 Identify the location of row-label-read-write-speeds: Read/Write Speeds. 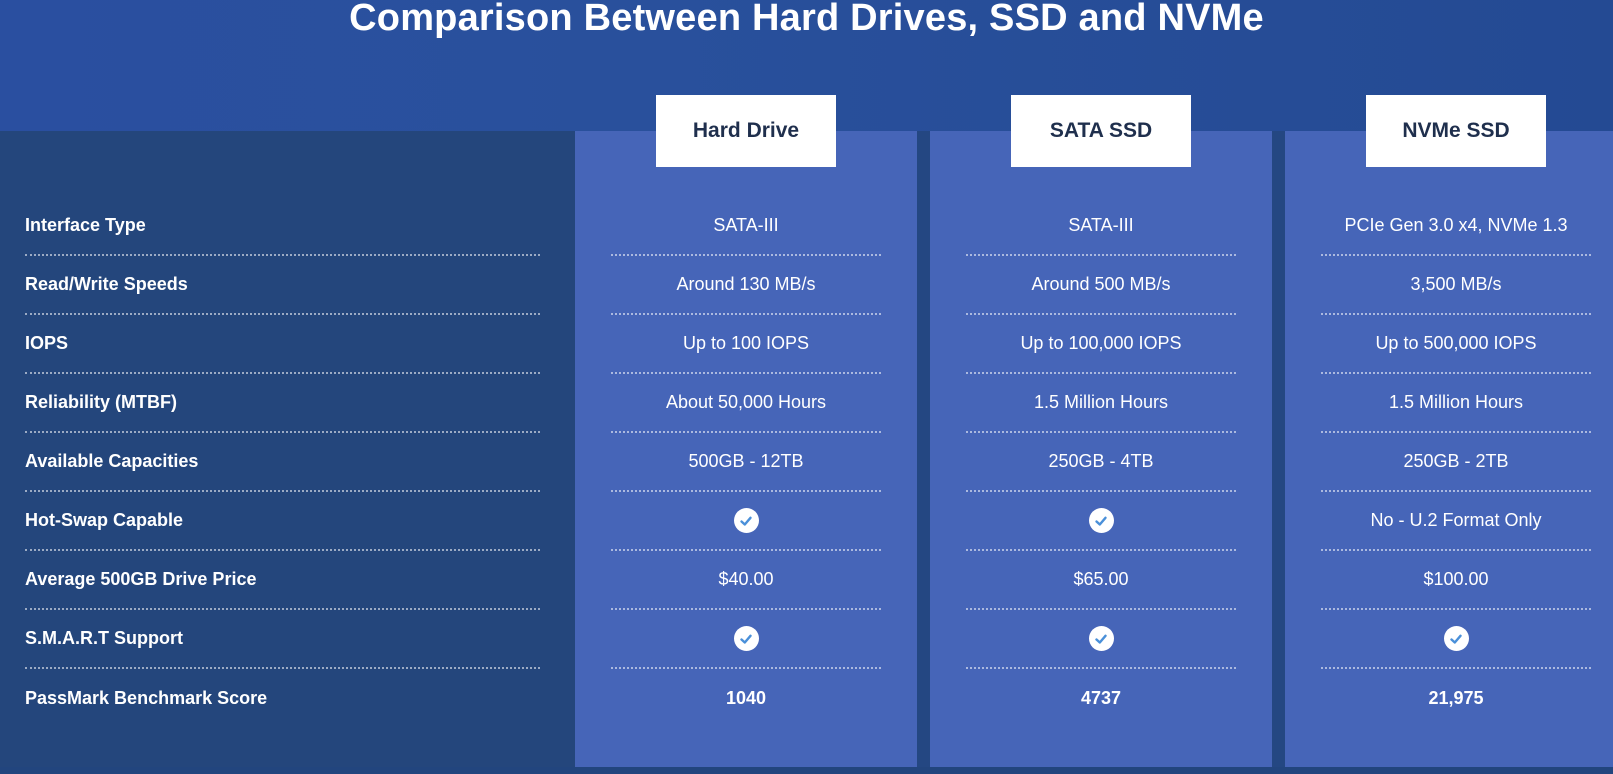
(282, 285).